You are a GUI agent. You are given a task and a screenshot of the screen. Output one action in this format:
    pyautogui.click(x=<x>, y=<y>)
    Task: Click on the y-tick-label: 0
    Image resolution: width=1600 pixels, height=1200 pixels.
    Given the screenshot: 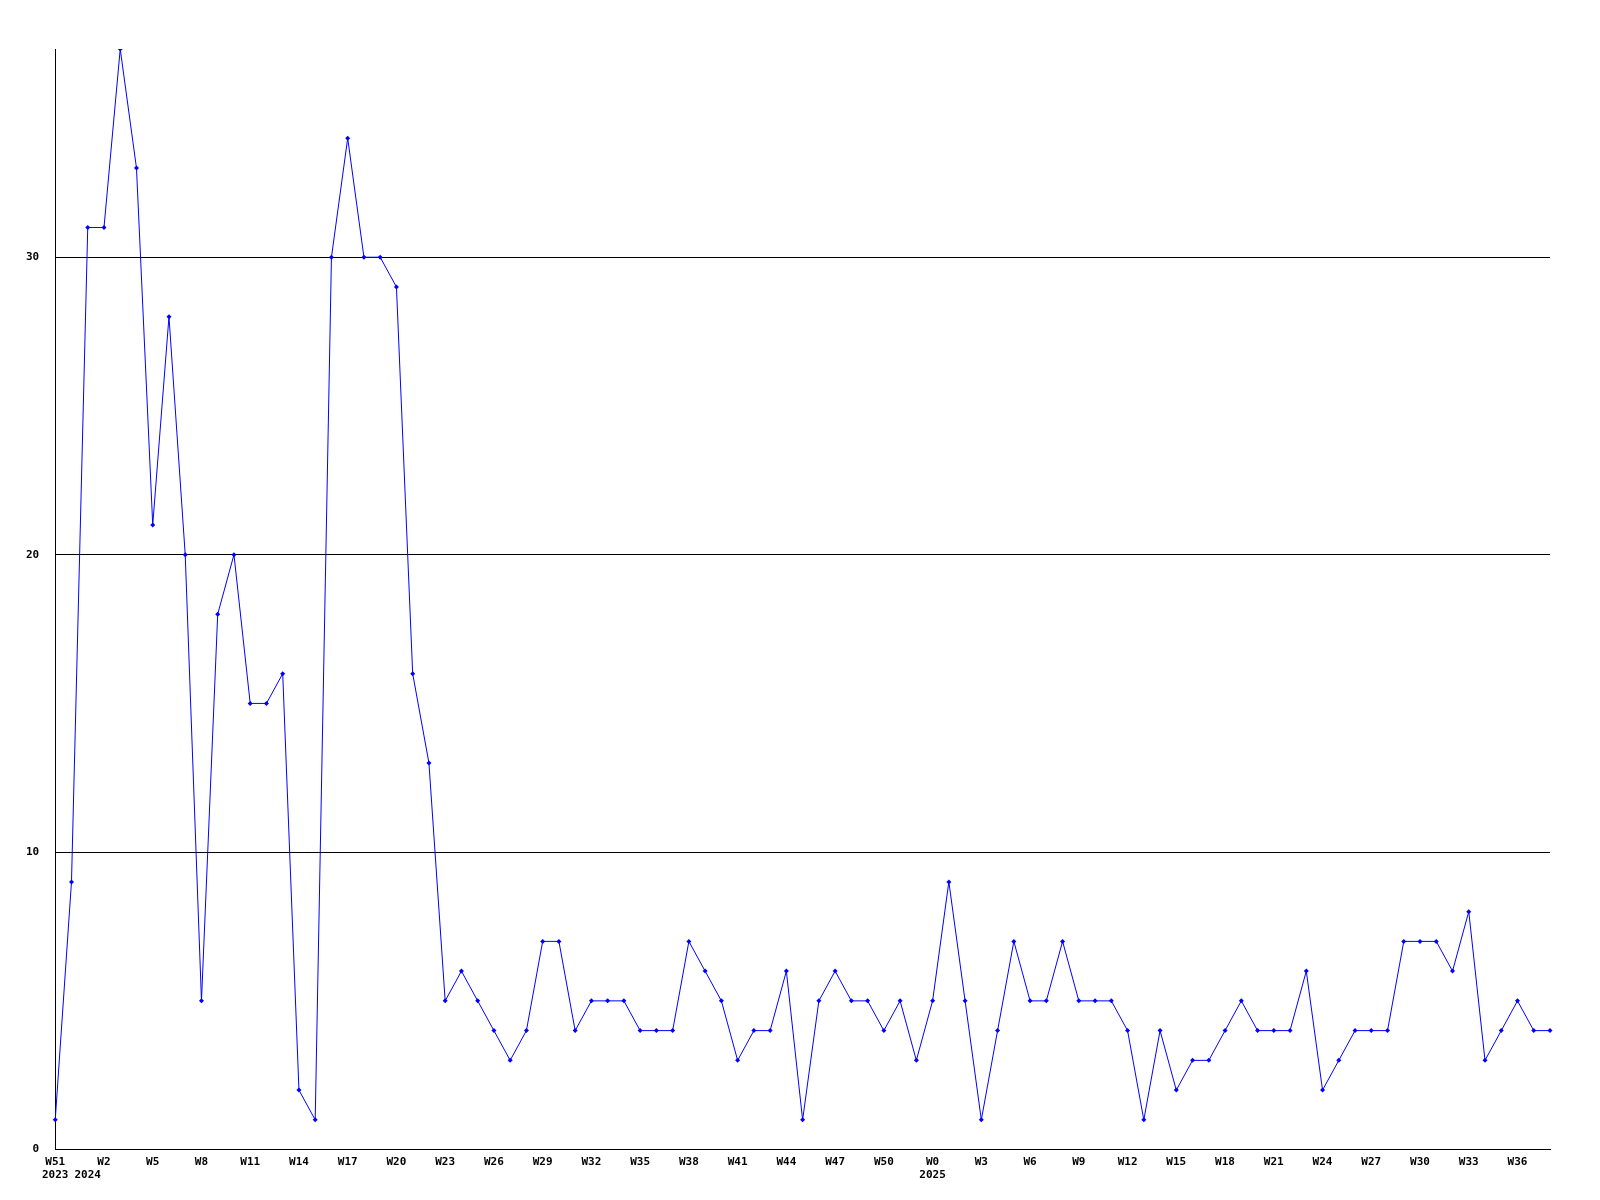 What is the action you would take?
    pyautogui.click(x=36, y=1149)
    